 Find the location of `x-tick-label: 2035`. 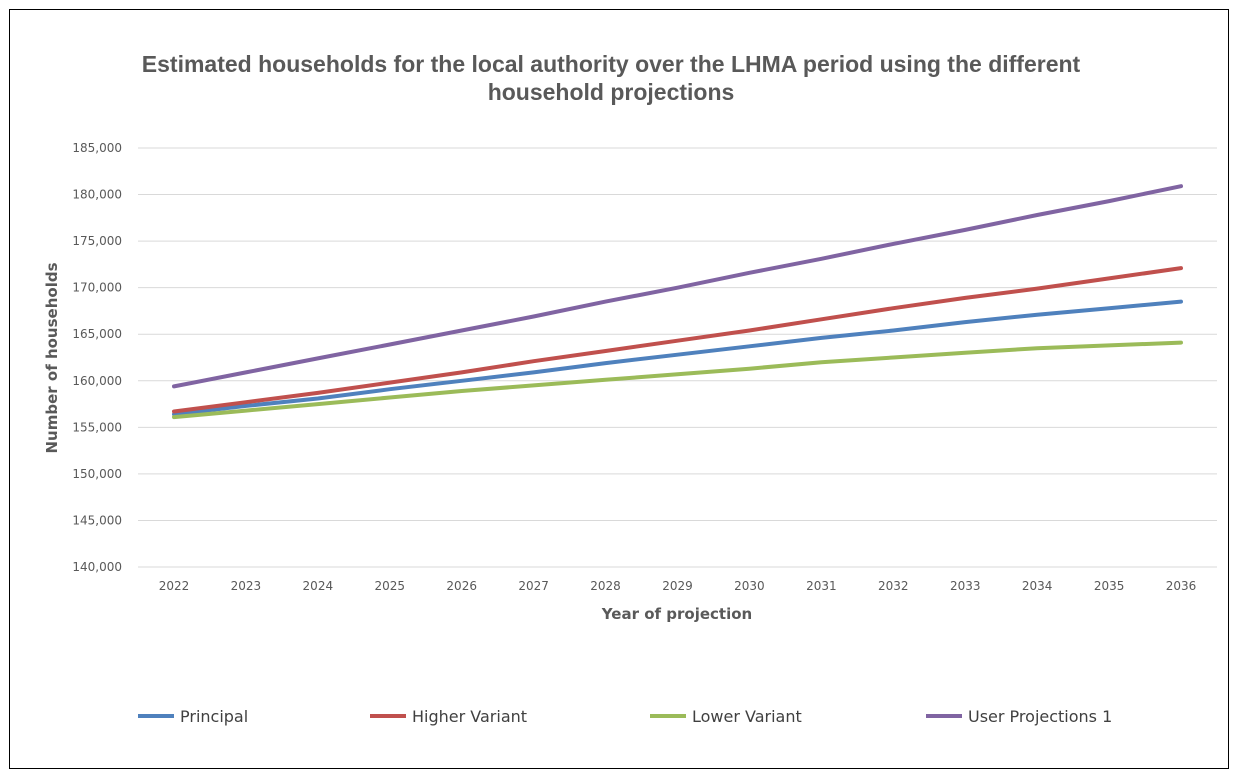

x-tick-label: 2035 is located at coordinates (1109, 586).